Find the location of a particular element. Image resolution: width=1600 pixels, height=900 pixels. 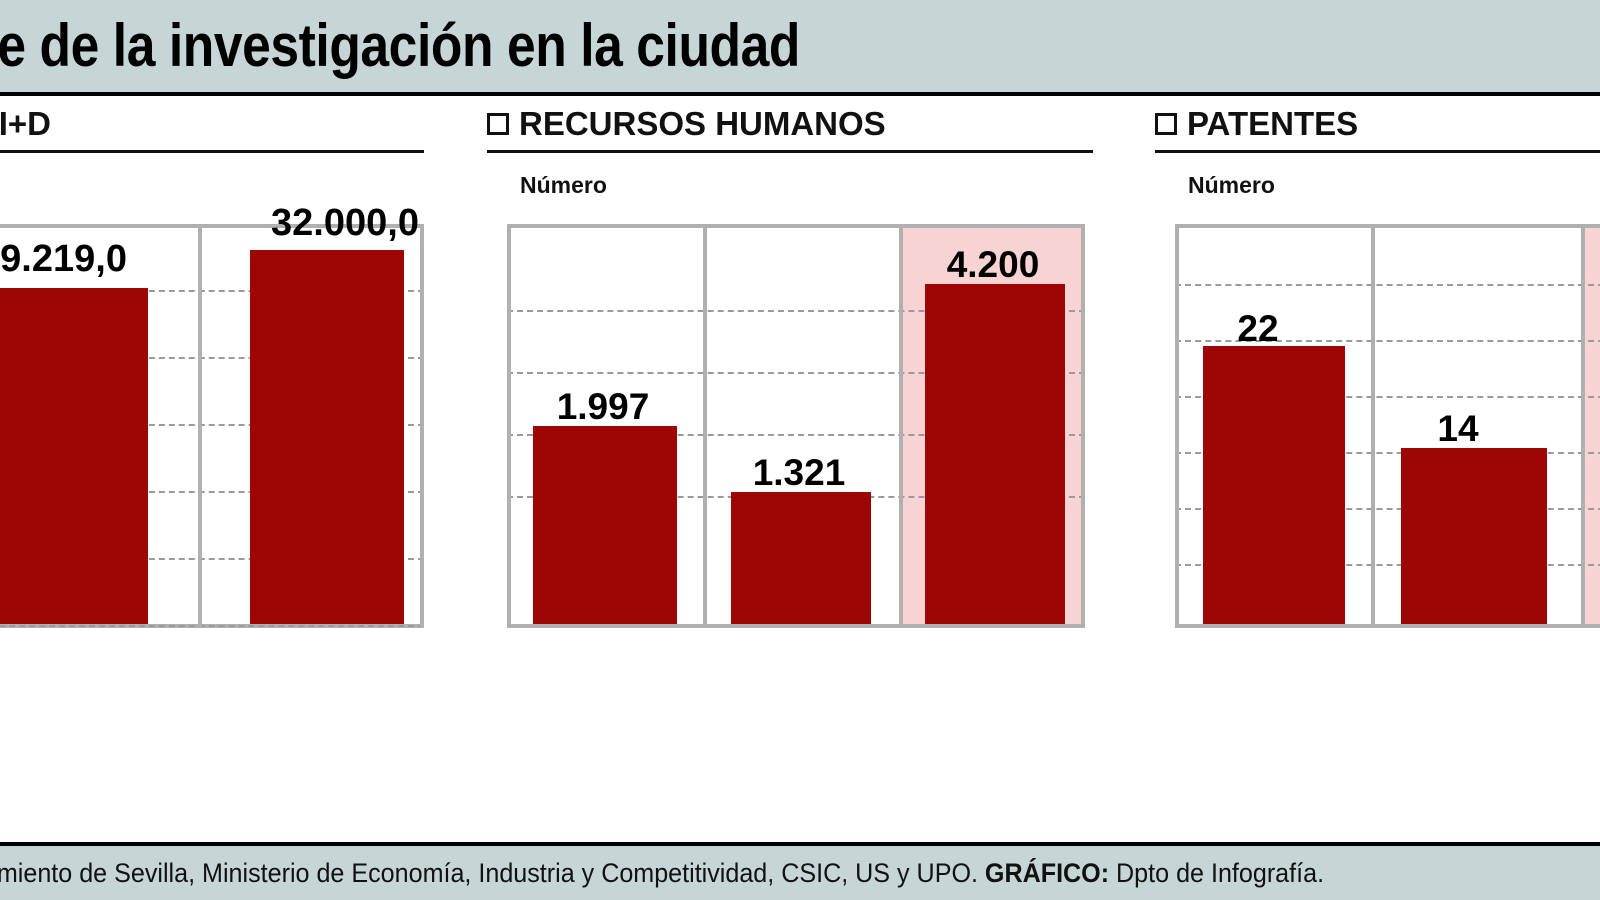

panel-inversion-title: RSIÓN EN I+D is located at coordinates (215, 124).